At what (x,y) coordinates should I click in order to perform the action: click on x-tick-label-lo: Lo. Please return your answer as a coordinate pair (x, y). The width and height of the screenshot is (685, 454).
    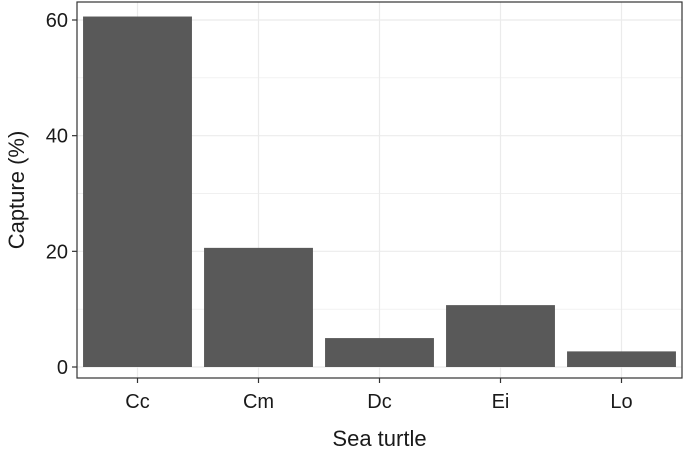
    Looking at the image, I should click on (621, 402).